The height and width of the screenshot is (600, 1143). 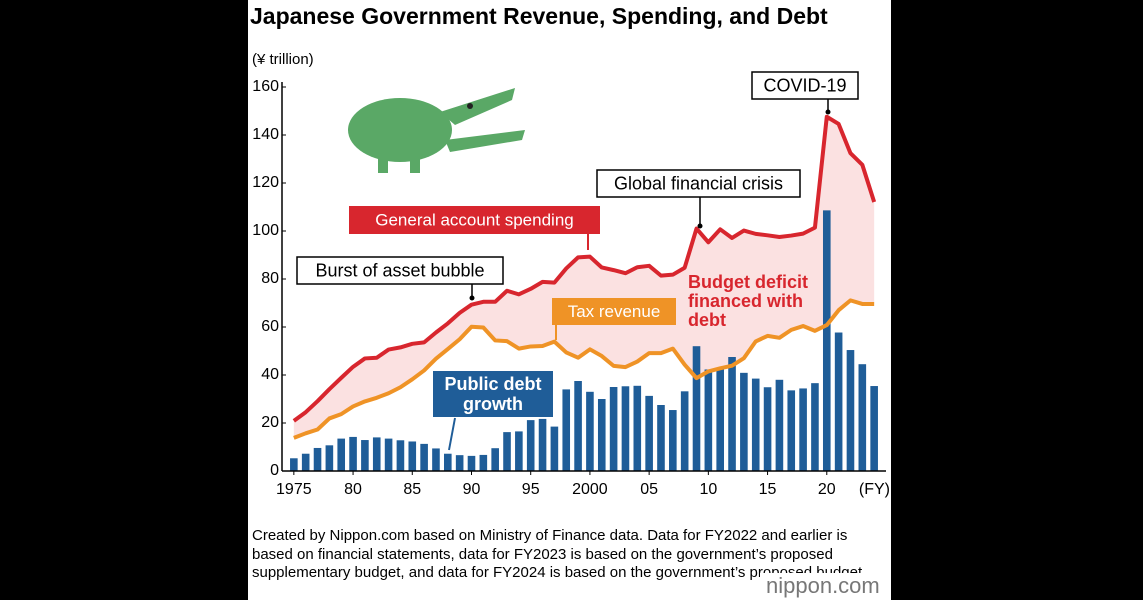 I want to click on series-label-pointer, so click(x=452, y=434).